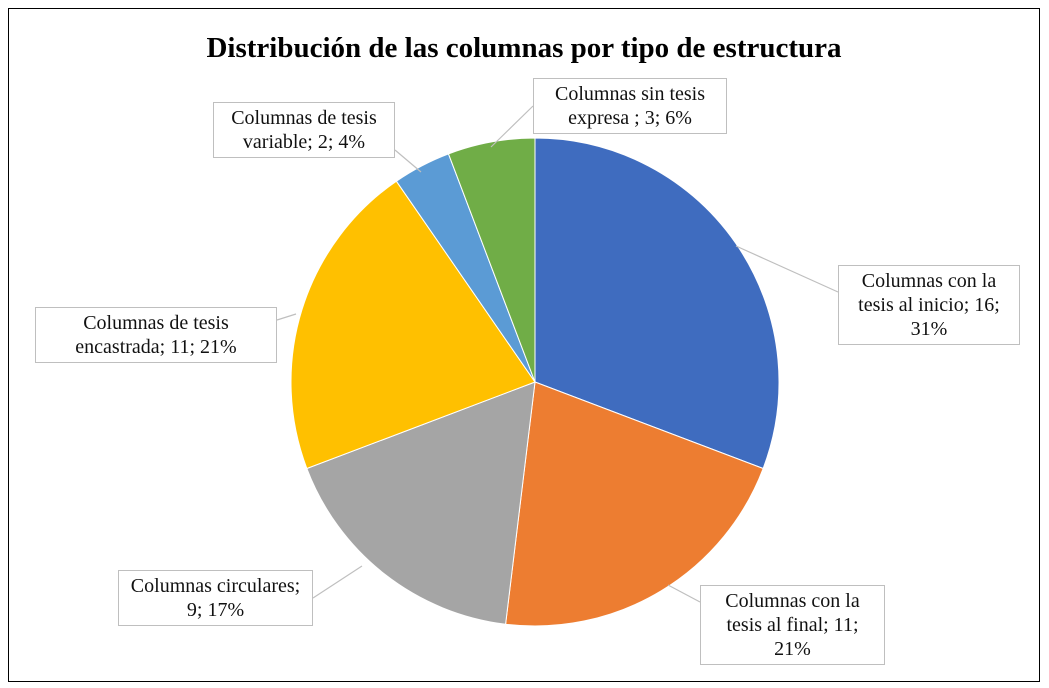 The height and width of the screenshot is (688, 1049). Describe the element at coordinates (304, 130) in the screenshot. I see `data-label: Columnas de tesis variable; 2; 4%` at that location.